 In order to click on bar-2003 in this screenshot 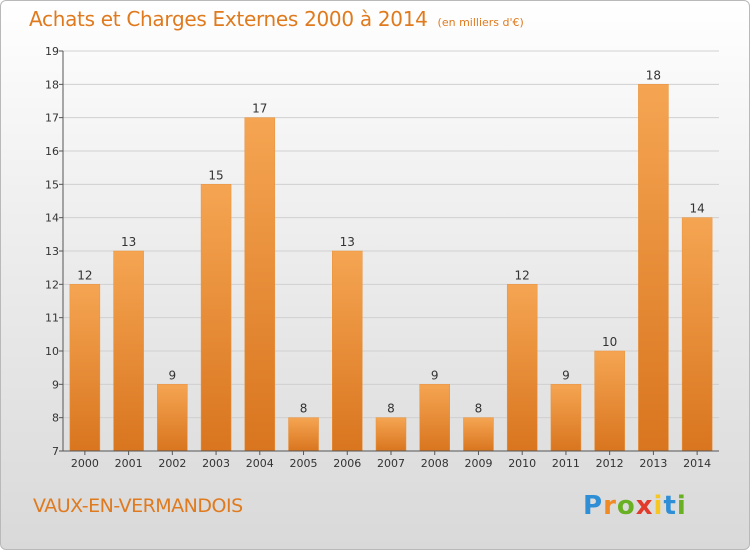, I will do `click(216, 318)`.